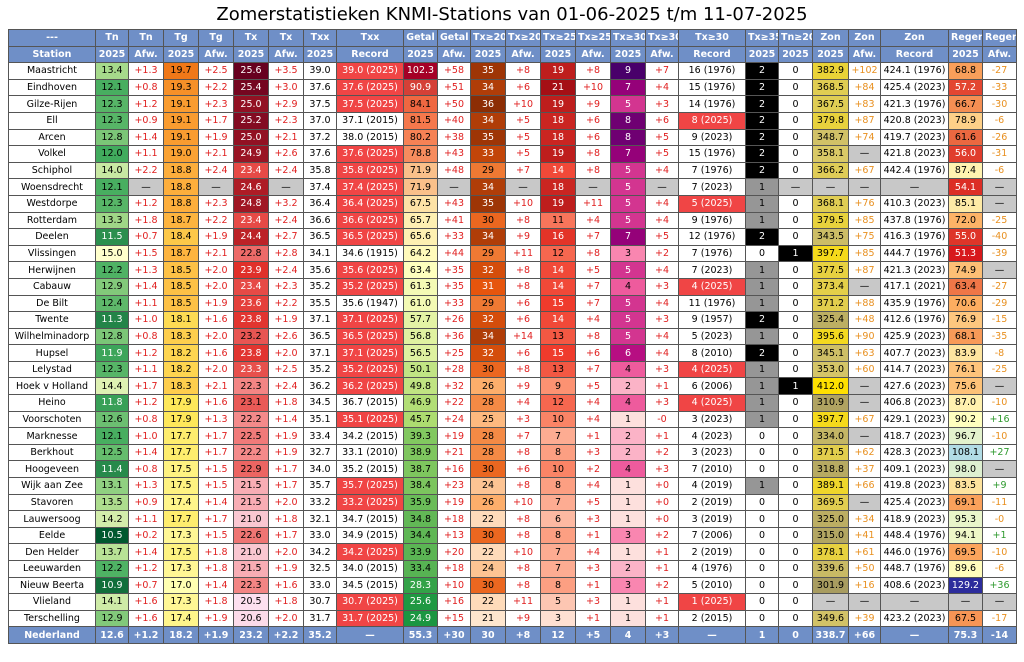 Image resolution: width=1024 pixels, height=662 pixels. What do you see at coordinates (420, 419) in the screenshot?
I see `cell: 45.7` at bounding box center [420, 419].